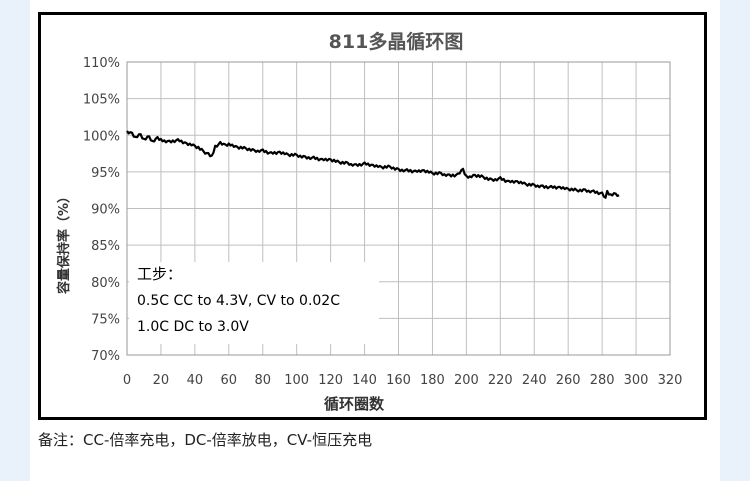  Describe the element at coordinates (735, 240) in the screenshot. I see `right-side-band` at that location.